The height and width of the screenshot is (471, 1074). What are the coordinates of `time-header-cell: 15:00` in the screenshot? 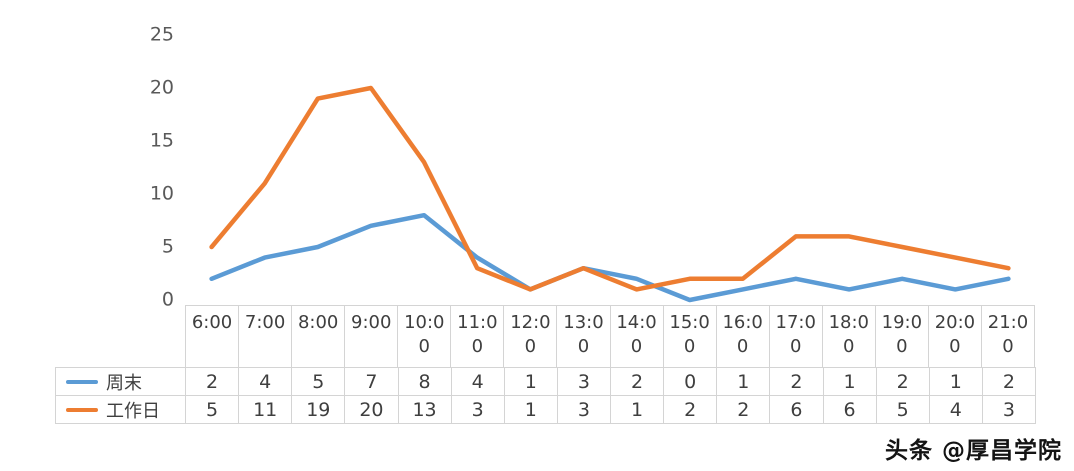 It's located at (690, 336).